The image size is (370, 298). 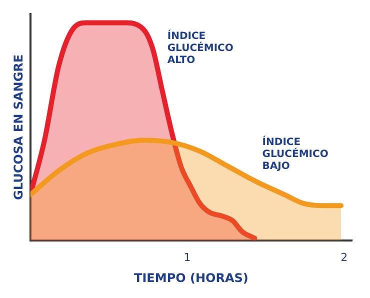 I want to click on series-label: ÍNDICE GLUCÉMICO BAJO, so click(x=295, y=153).